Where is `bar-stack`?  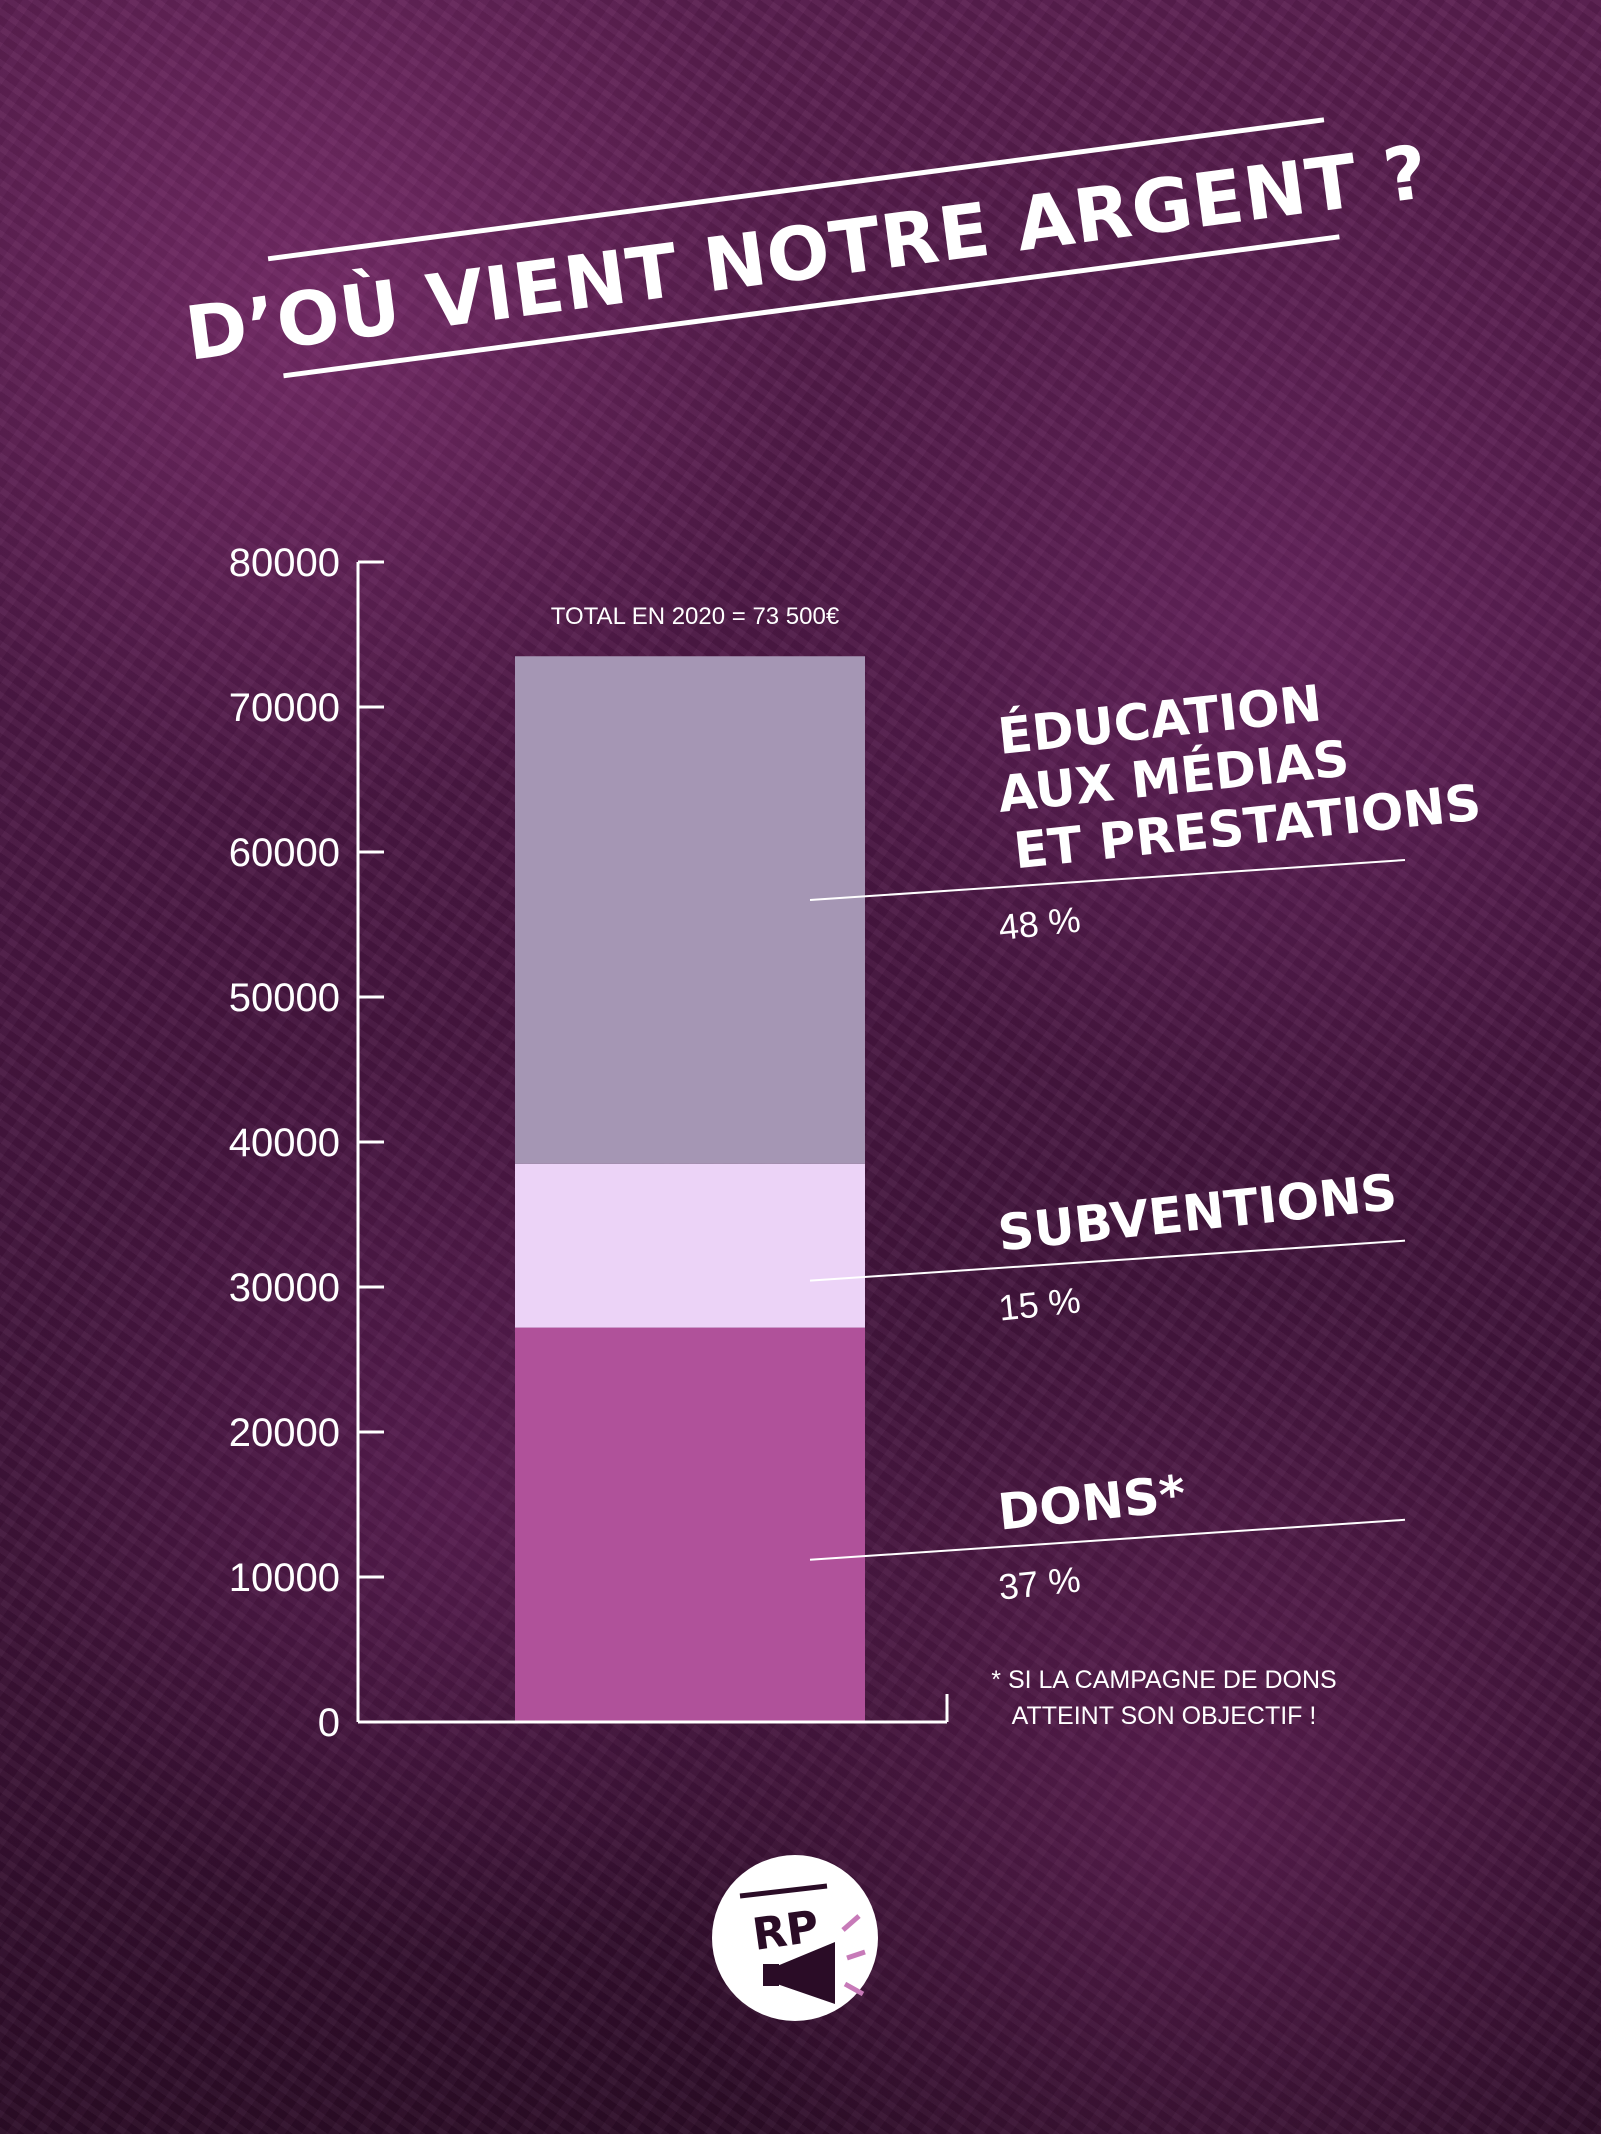 bar-stack is located at coordinates (690, 1189).